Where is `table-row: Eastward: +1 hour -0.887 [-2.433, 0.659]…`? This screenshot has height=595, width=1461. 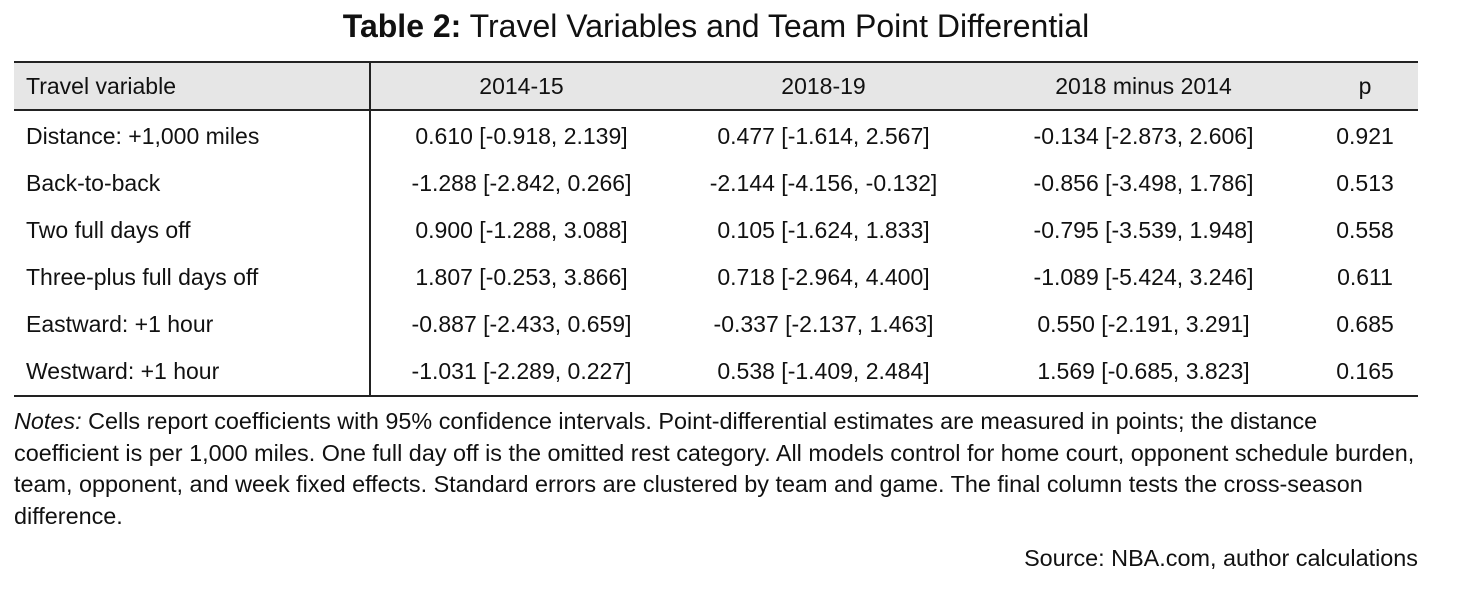
table-row: Eastward: +1 hour -0.887 [-2.433, 0.659]… is located at coordinates (716, 324).